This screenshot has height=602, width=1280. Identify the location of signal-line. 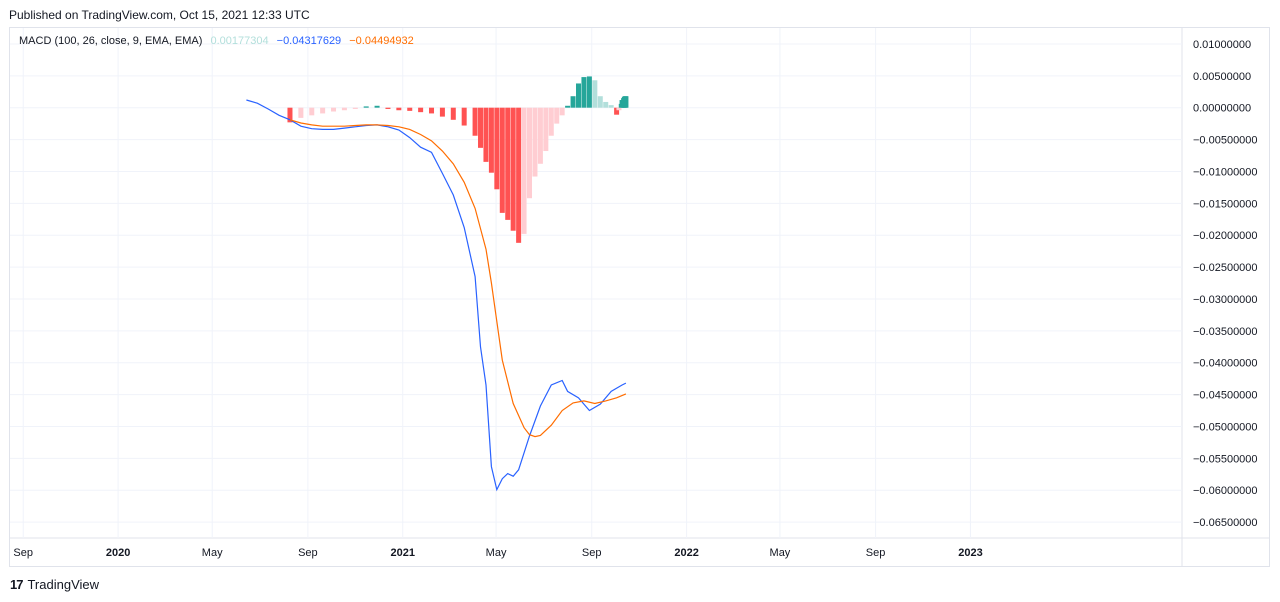
(458, 278).